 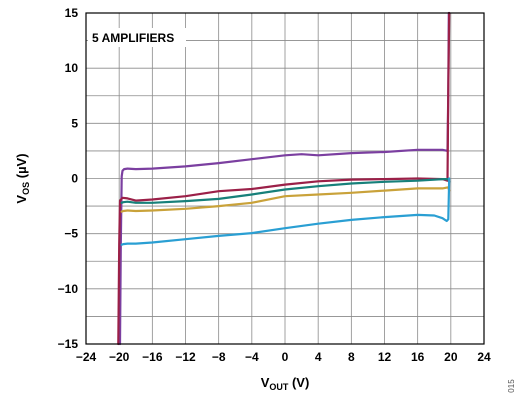 I want to click on annotation-background, so click(x=137, y=37).